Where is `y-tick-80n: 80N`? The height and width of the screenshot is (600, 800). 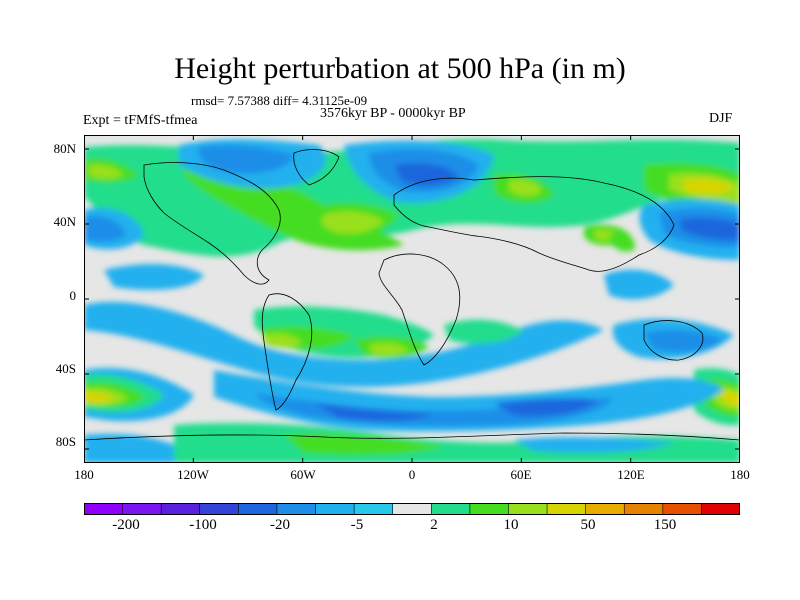
y-tick-80n: 80N is located at coordinates (64, 148).